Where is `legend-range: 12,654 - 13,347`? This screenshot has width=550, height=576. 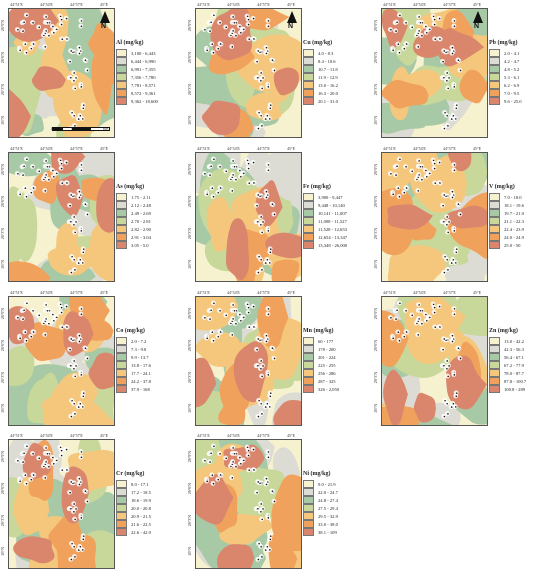 legend-range: 12,654 - 13,347 is located at coordinates (333, 237).